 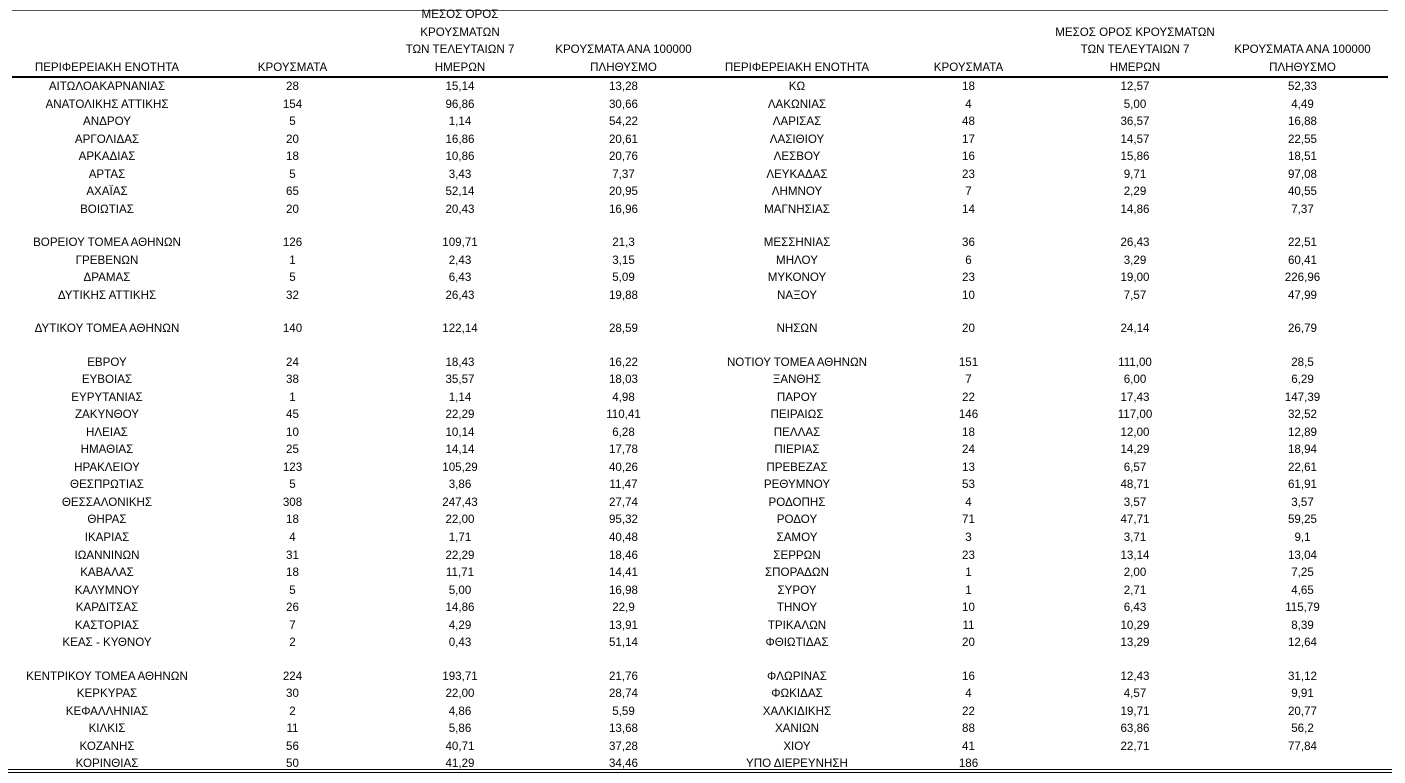 What do you see at coordinates (1135, 67) in the screenshot?
I see `header-line: ΗΜΕΡΩΝ` at bounding box center [1135, 67].